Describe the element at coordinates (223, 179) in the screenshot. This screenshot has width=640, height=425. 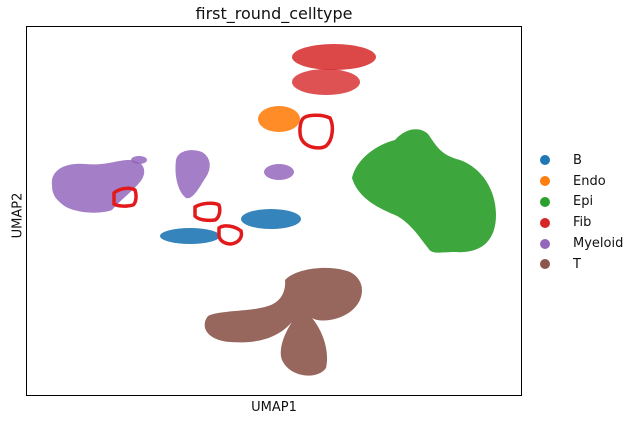
I see `annotation-group` at that location.